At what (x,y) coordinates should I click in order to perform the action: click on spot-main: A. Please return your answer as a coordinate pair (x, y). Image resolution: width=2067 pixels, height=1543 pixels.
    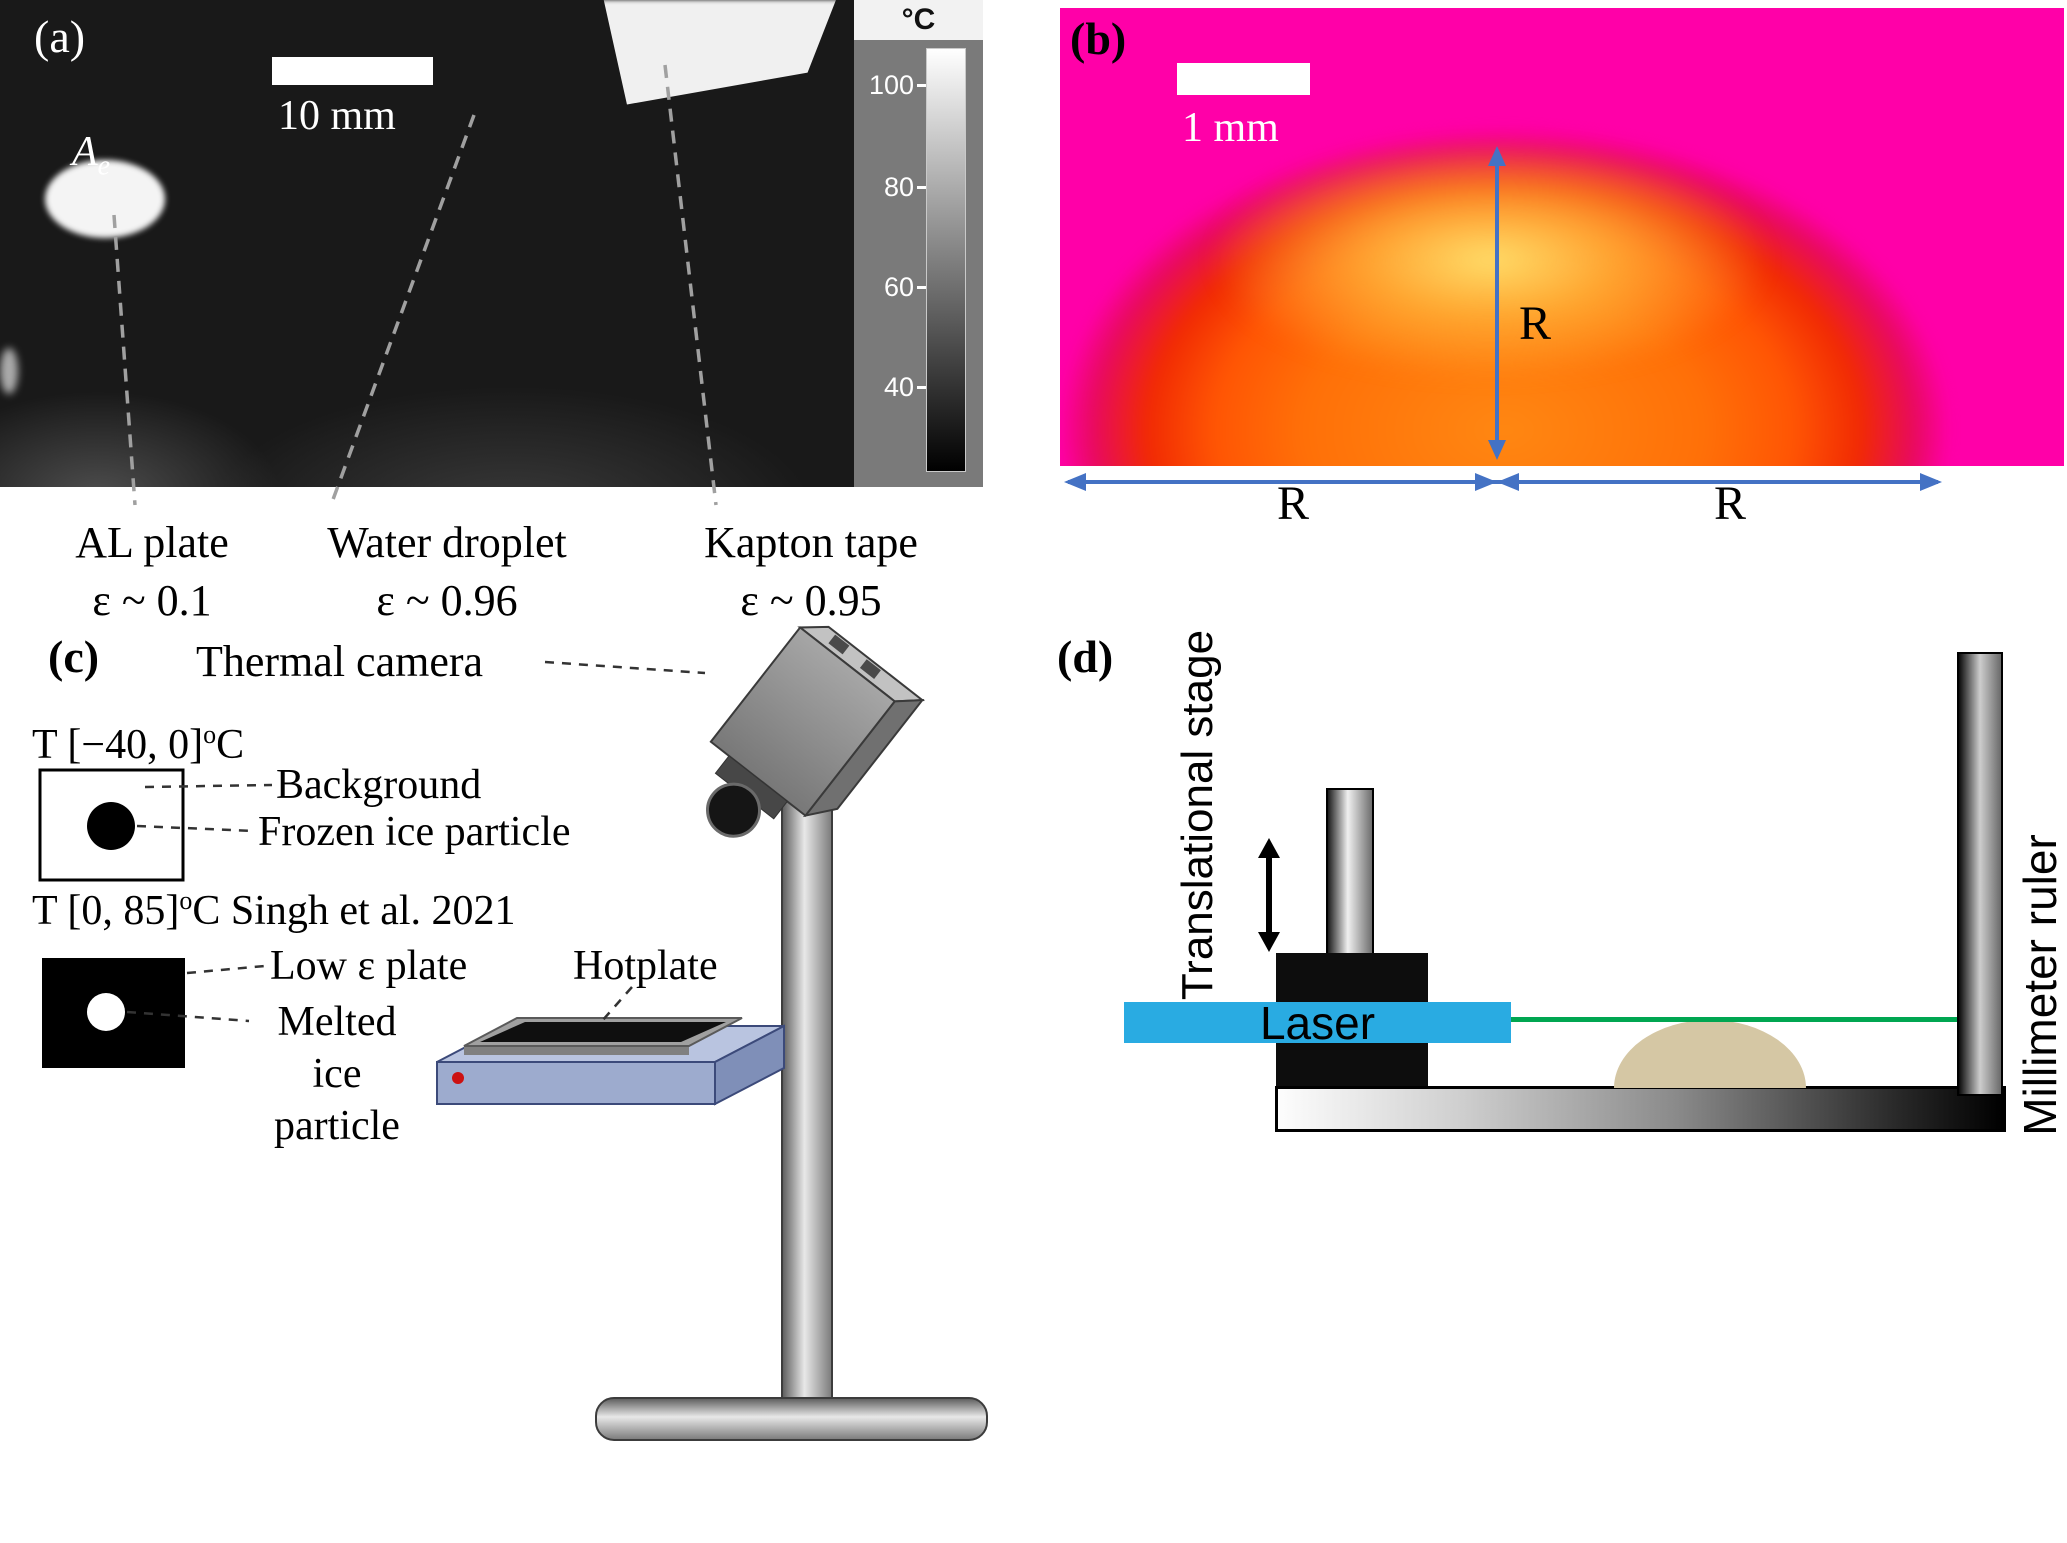
    Looking at the image, I should click on (85, 152).